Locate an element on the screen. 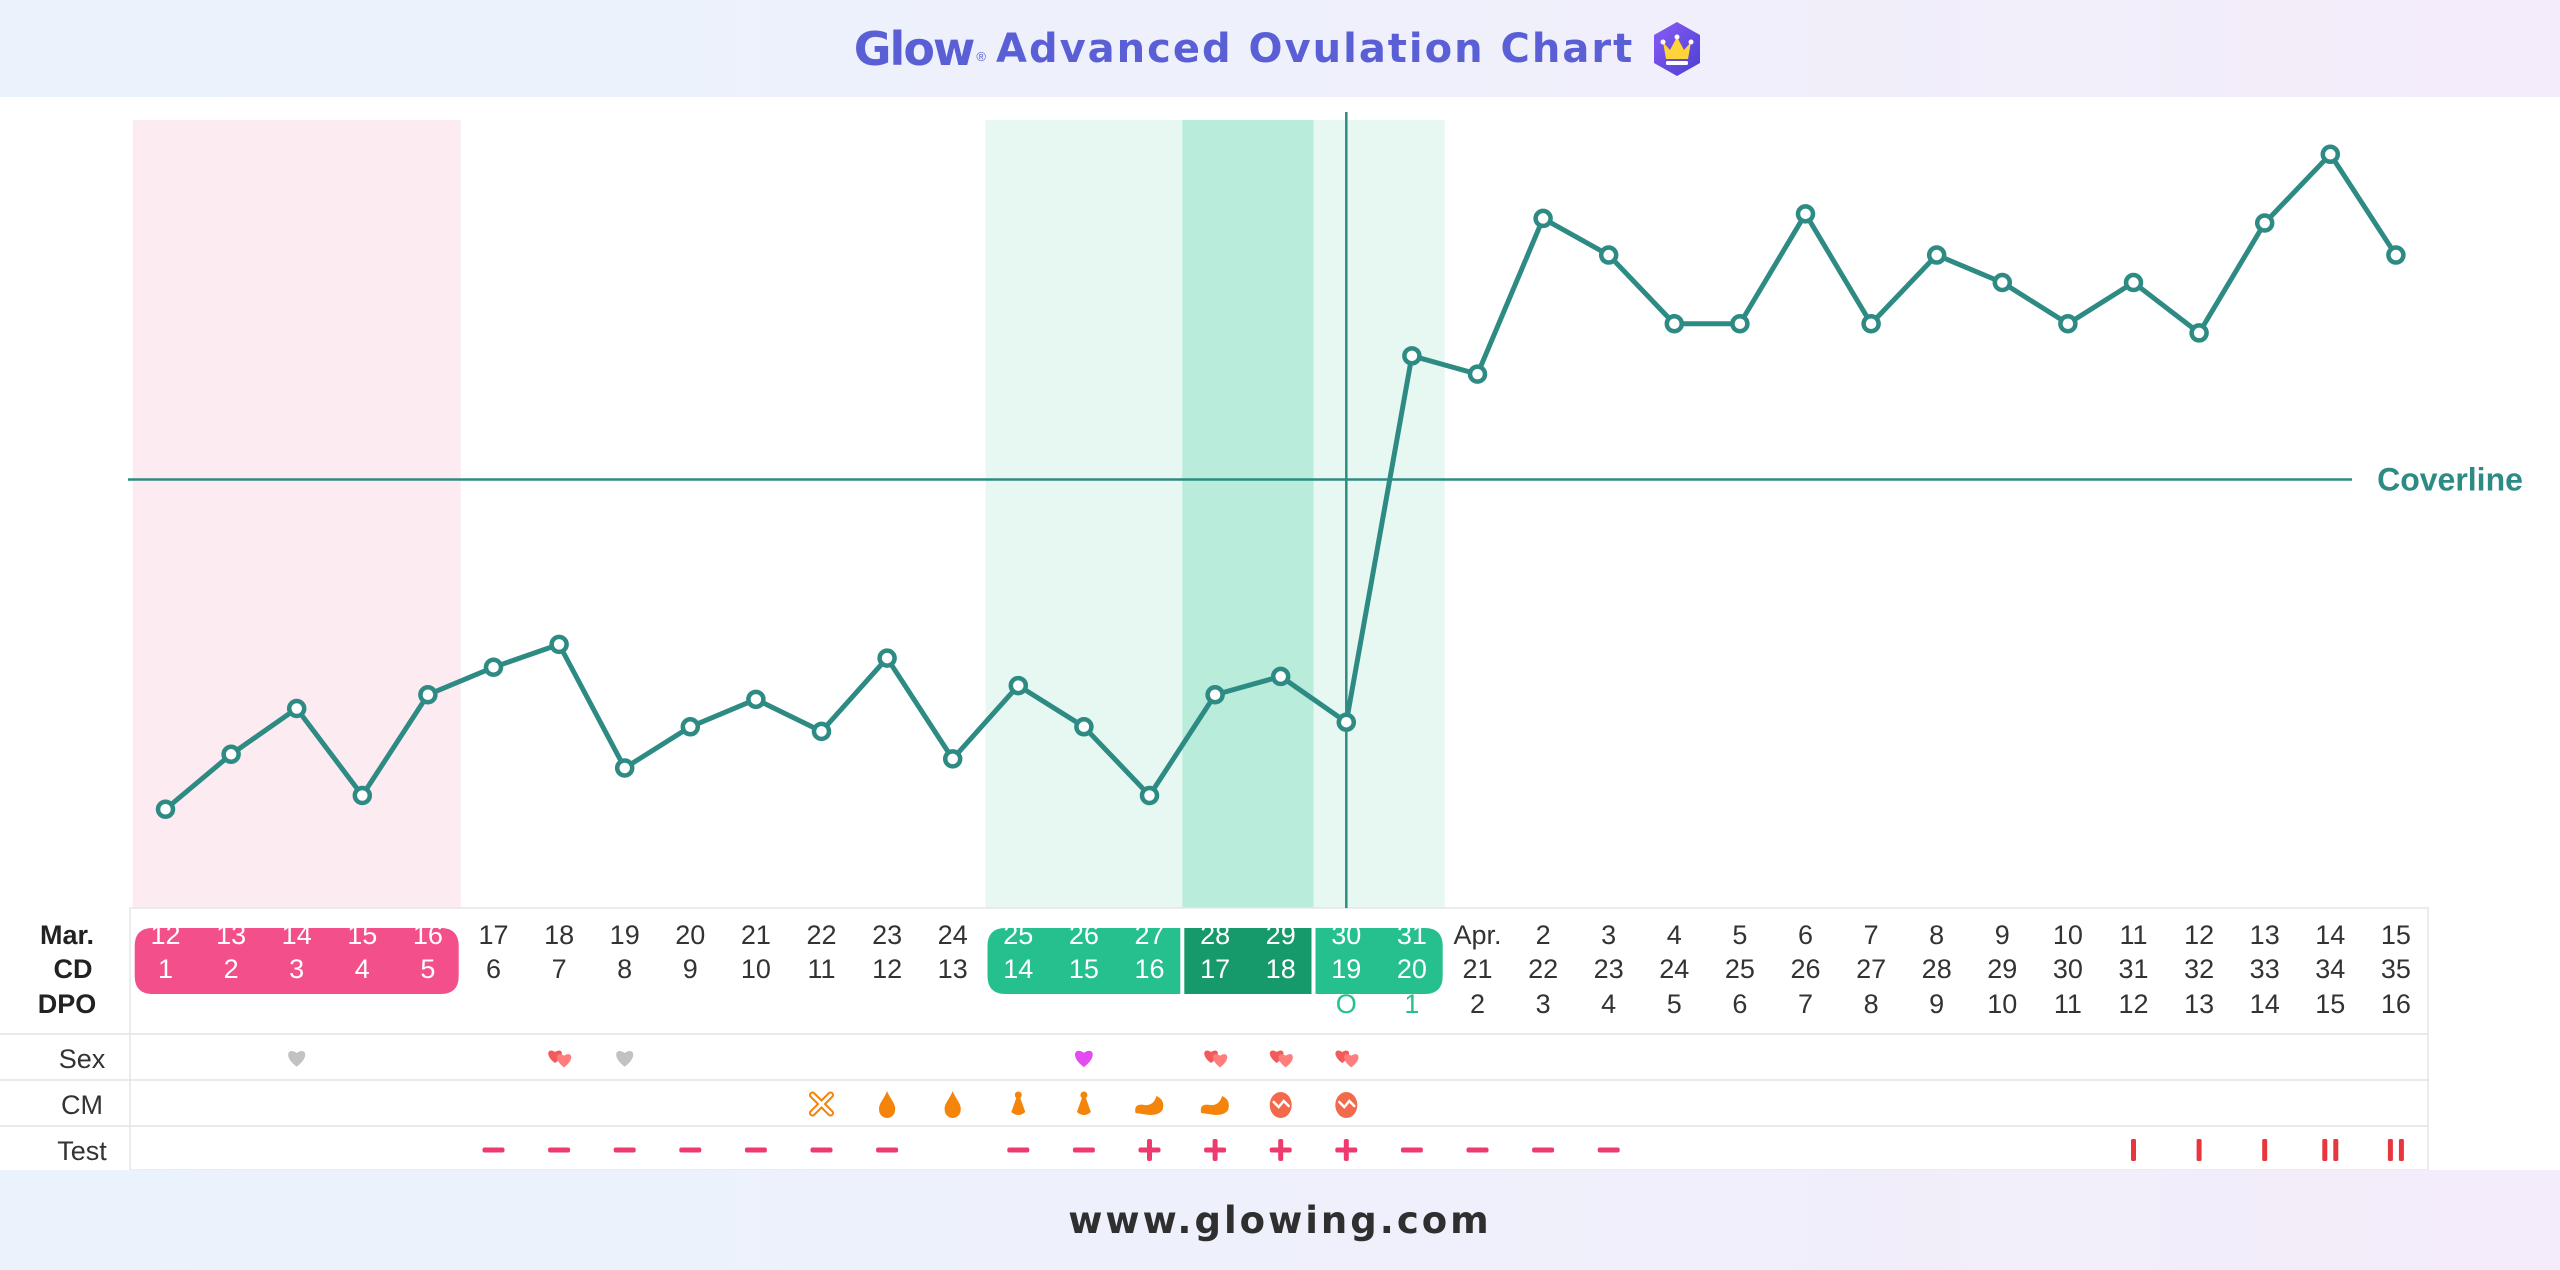  cd-tick-label: 21 is located at coordinates (1477, 969).